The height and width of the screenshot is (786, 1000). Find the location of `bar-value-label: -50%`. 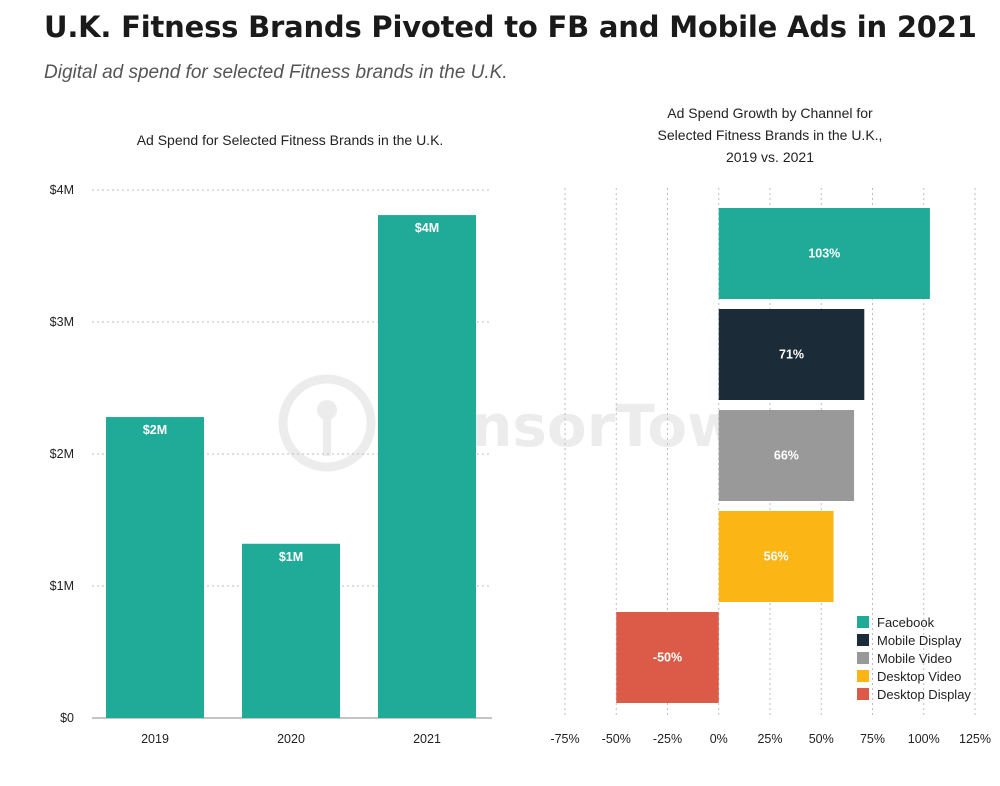

bar-value-label: -50% is located at coordinates (667, 658).